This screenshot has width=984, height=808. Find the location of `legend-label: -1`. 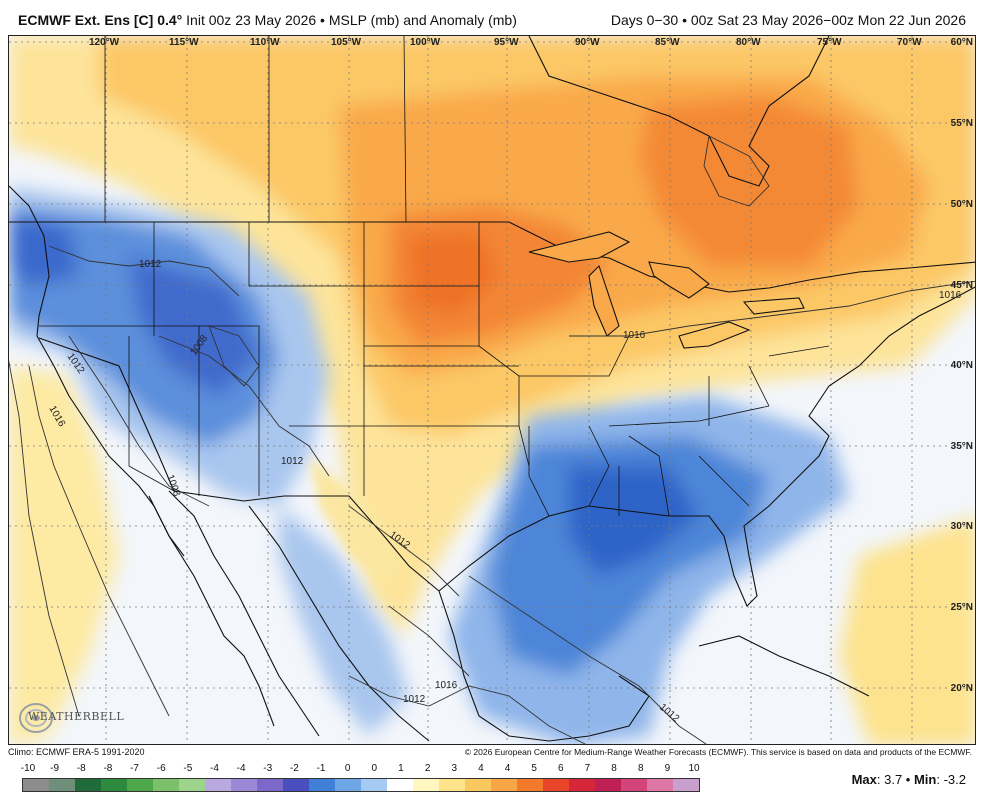

legend-label: -1 is located at coordinates (321, 768).